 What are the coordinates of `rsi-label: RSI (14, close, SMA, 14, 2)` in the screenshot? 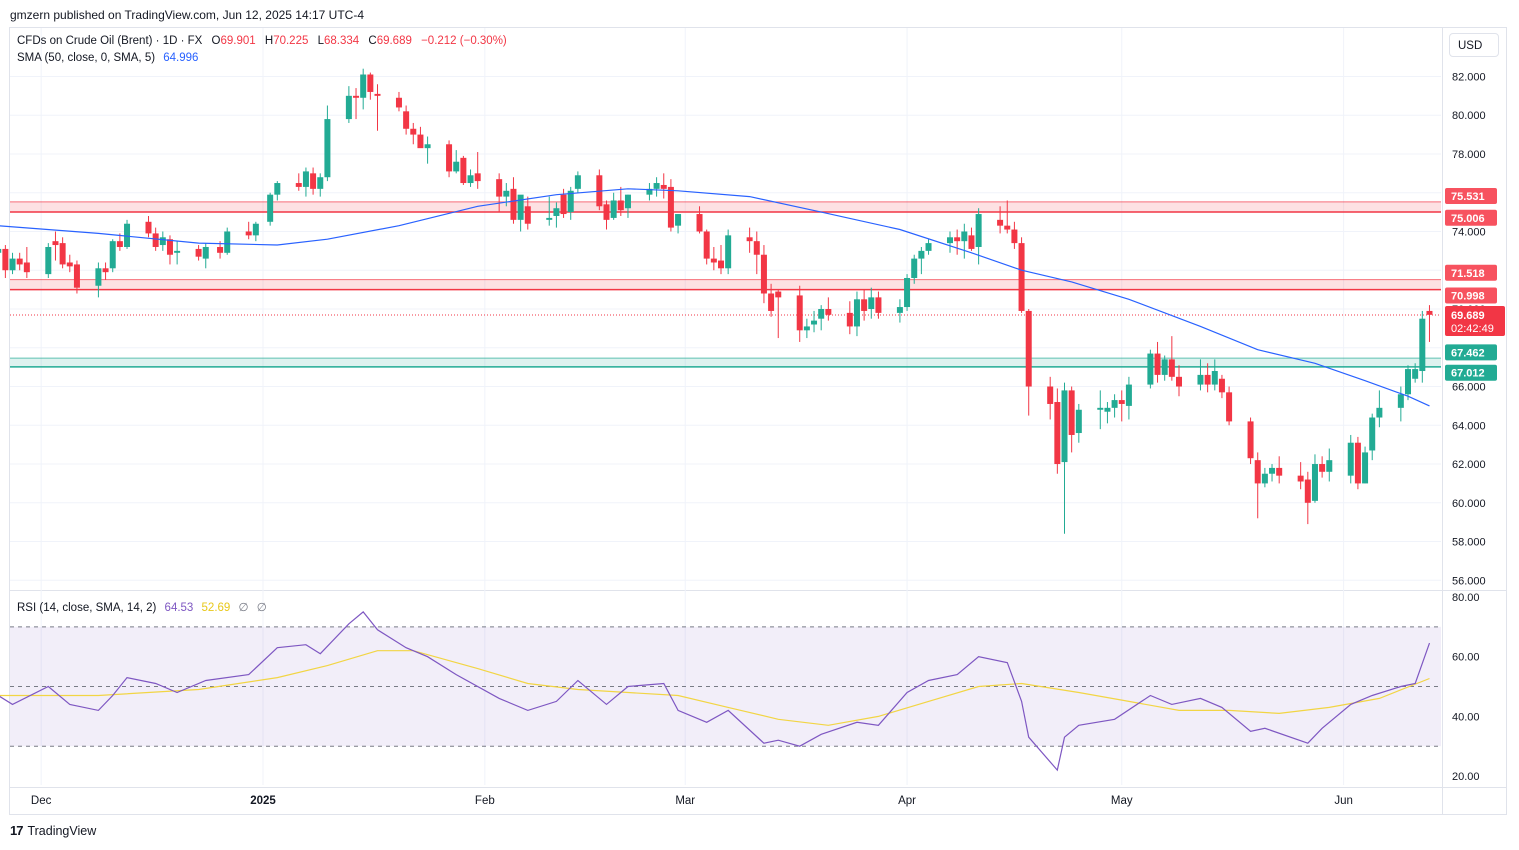 It's located at (87, 608).